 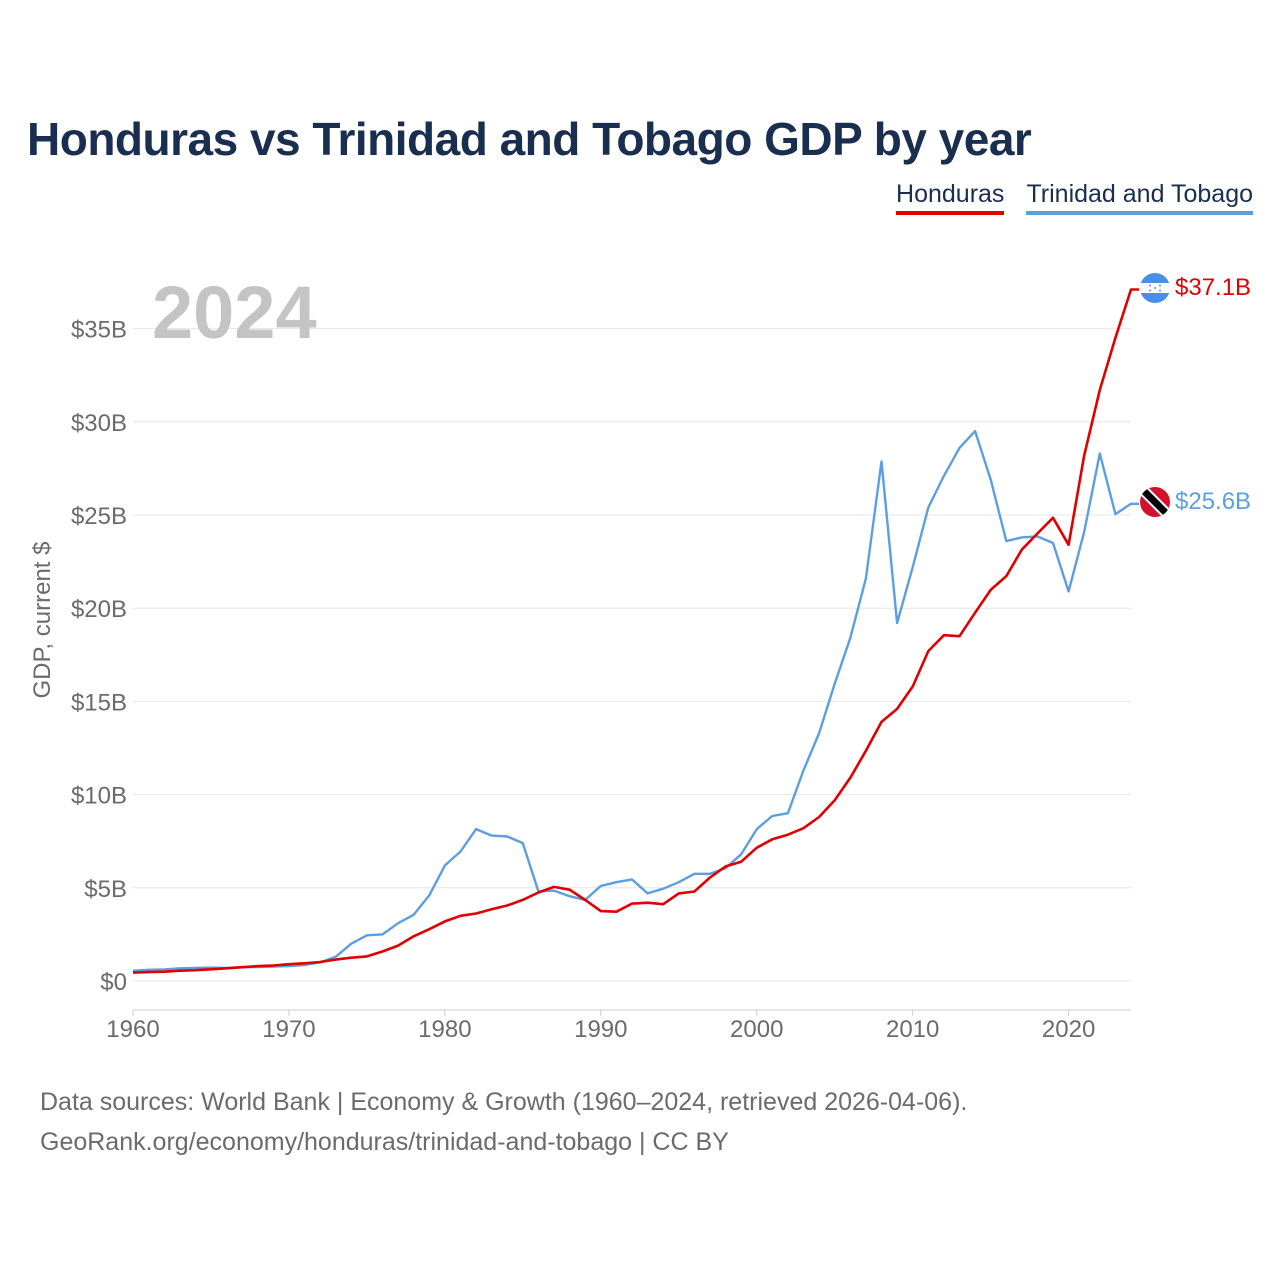 I want to click on x-tick-label: 1990, so click(x=600, y=1029).